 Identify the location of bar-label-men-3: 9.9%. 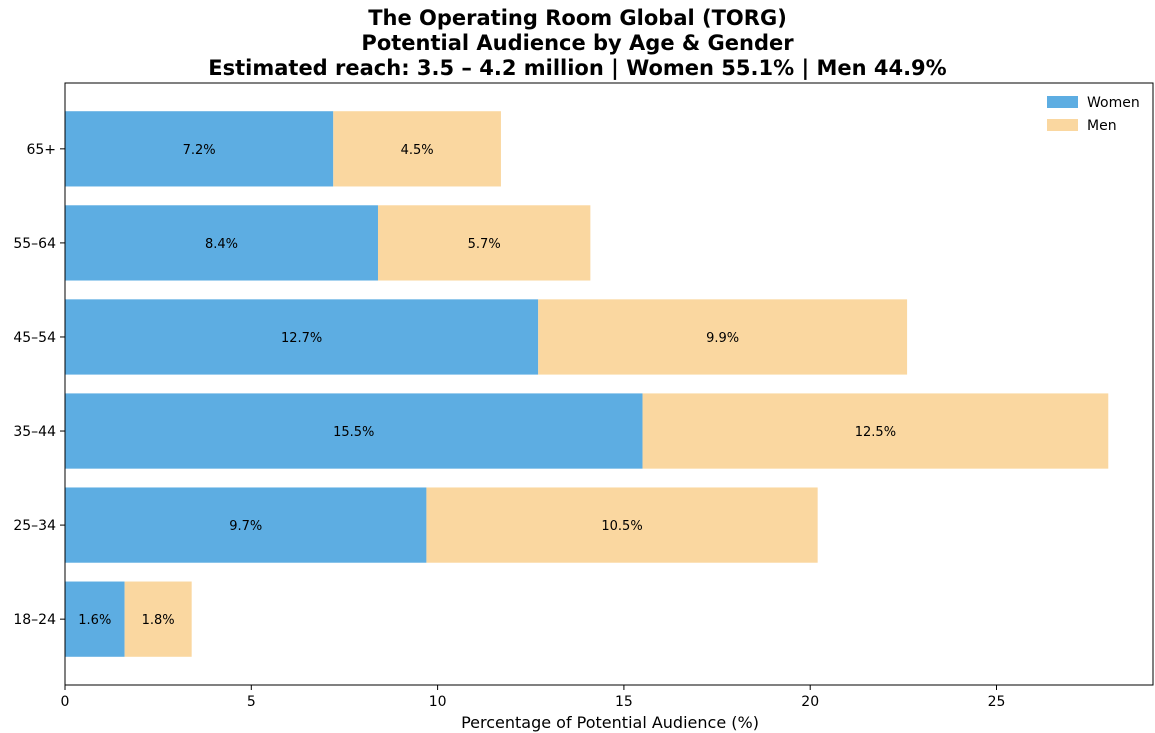
(722, 338).